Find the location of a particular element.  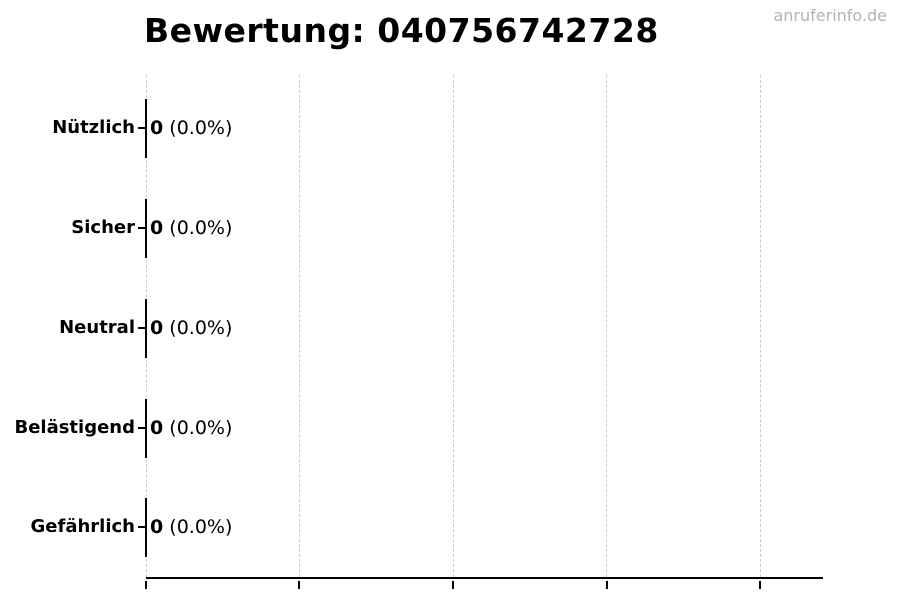

category-label: Nützlich is located at coordinates (93, 127).